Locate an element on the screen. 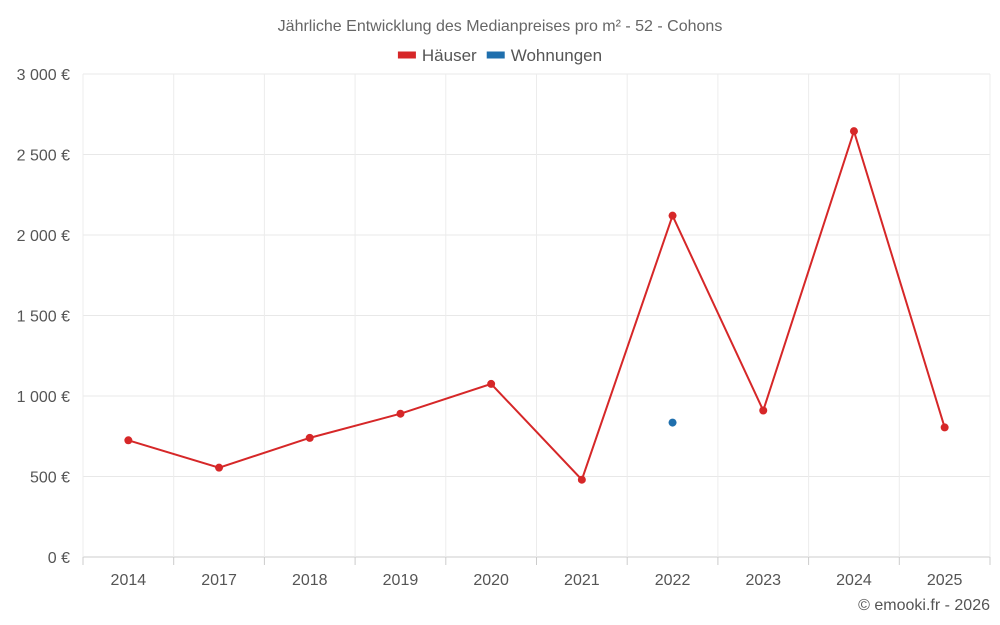 This screenshot has height=625, width=1000. x-tick-label: 2014 is located at coordinates (129, 580).